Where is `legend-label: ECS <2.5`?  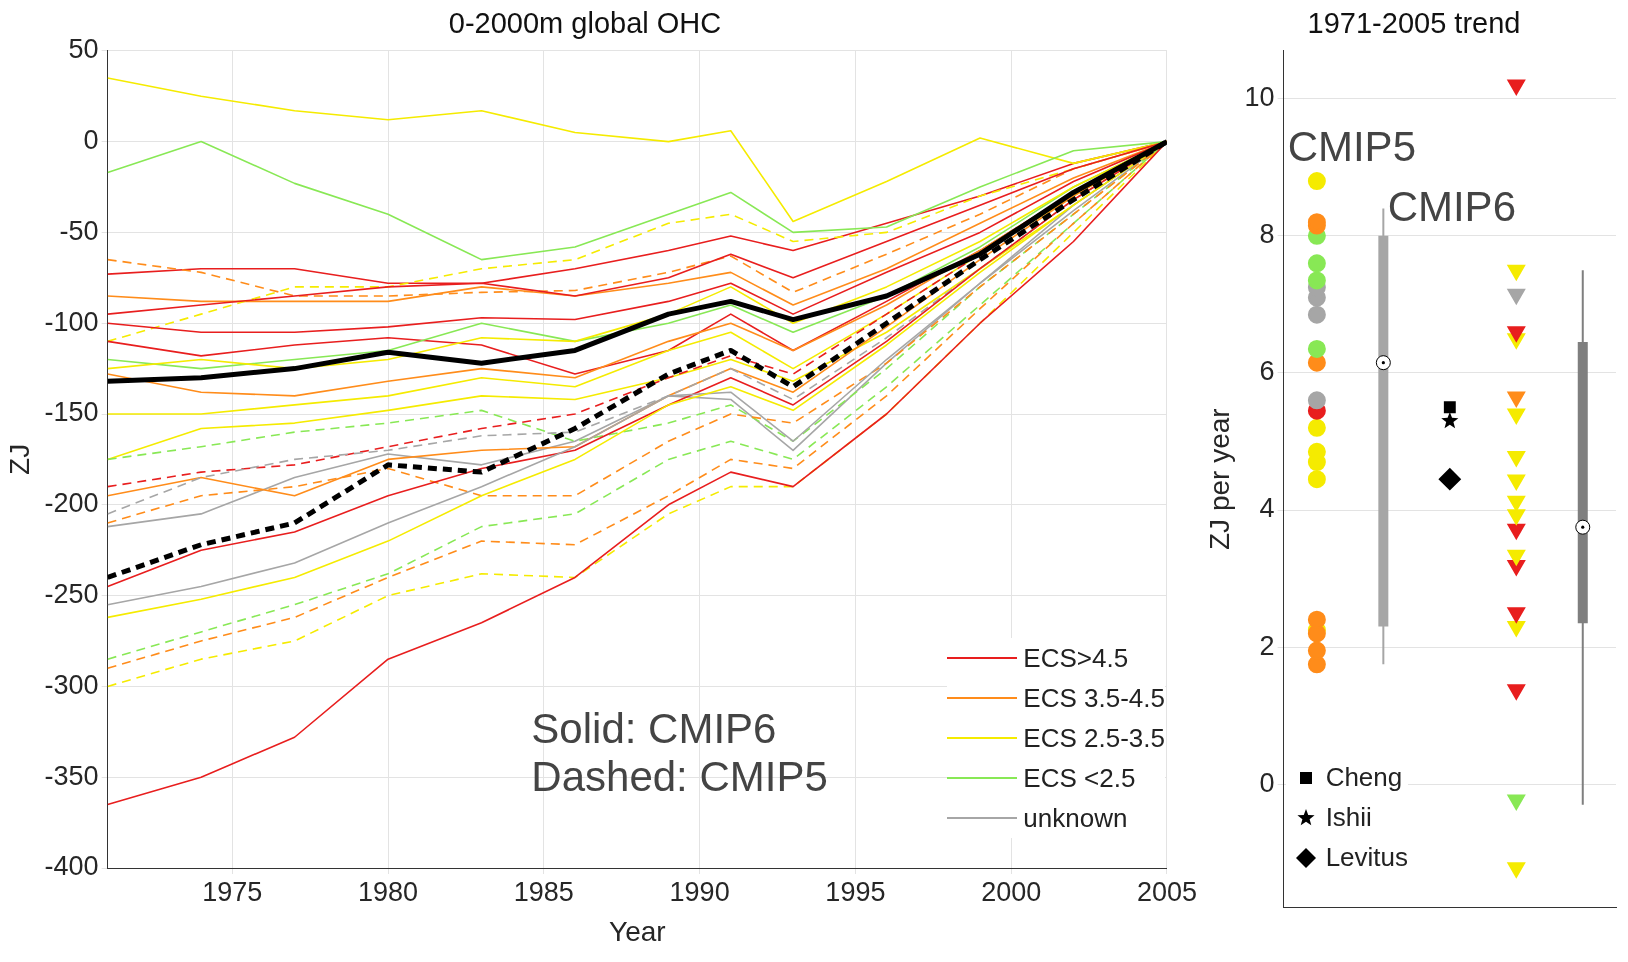
legend-label: ECS <2.5 is located at coordinates (1079, 778).